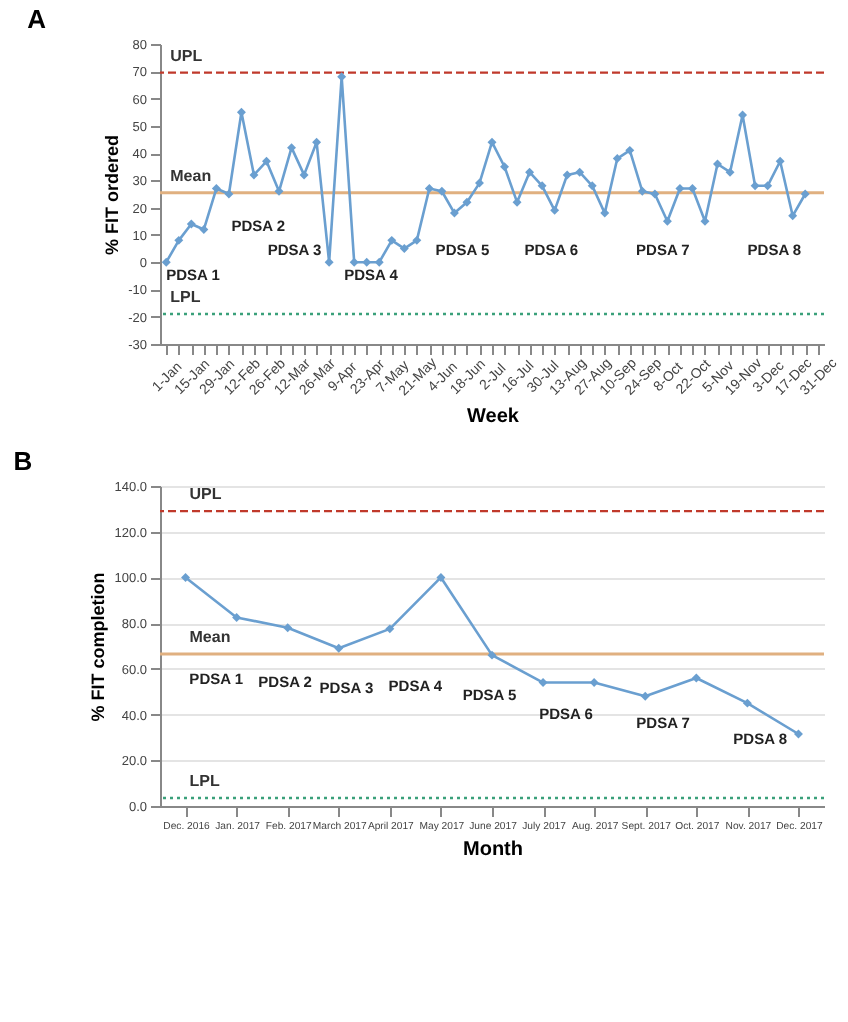  I want to click on y-axis-title: % FIT completion, so click(98, 647).